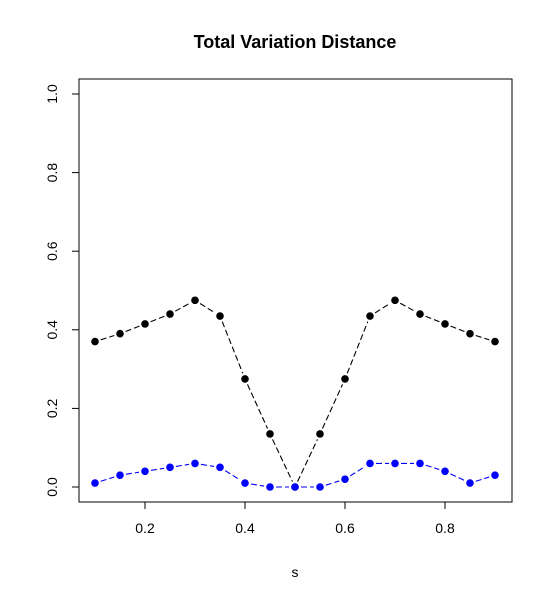  Describe the element at coordinates (52, 173) in the screenshot. I see `y-tick-label: 0.8` at that location.